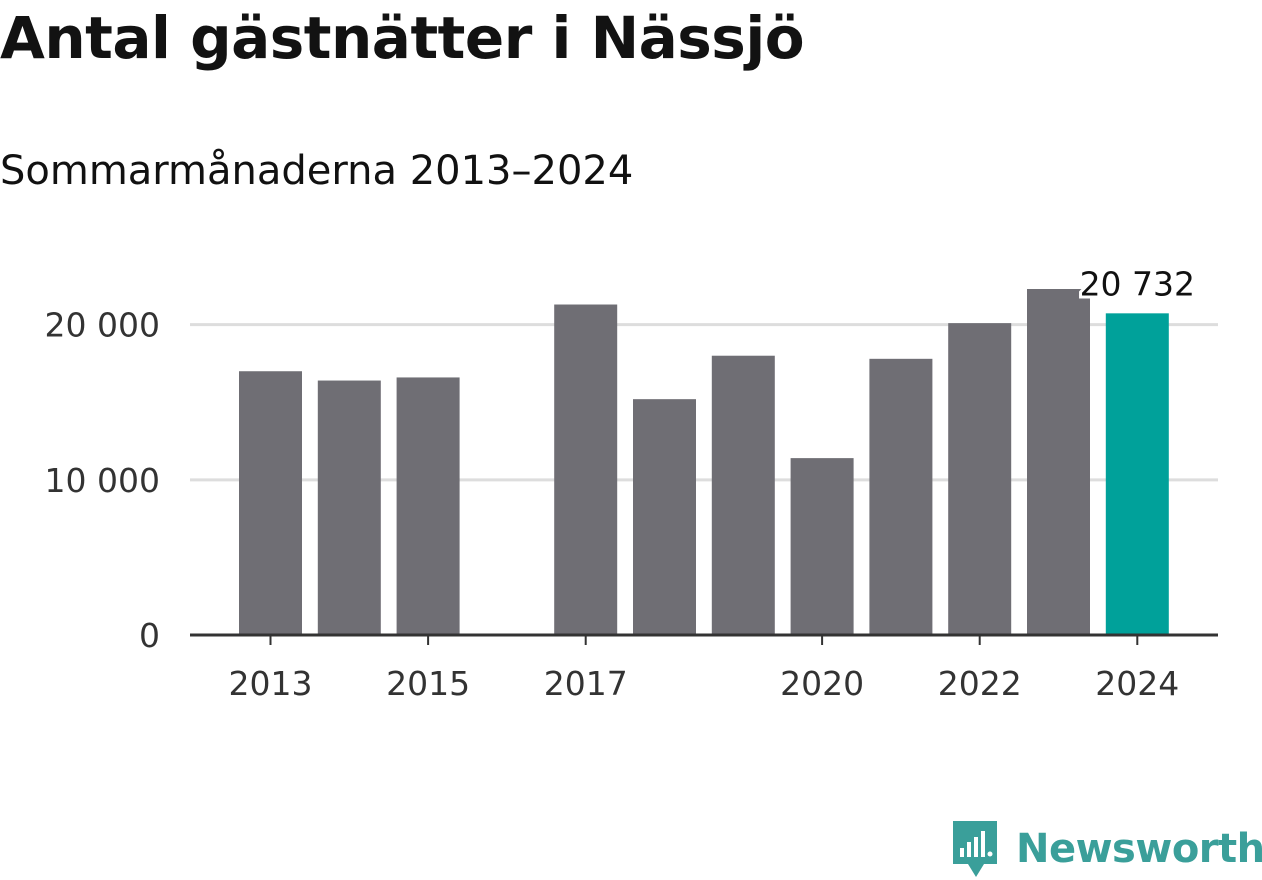  Describe the element at coordinates (271, 683) in the screenshot. I see `x-tick-label: 2013` at that location.